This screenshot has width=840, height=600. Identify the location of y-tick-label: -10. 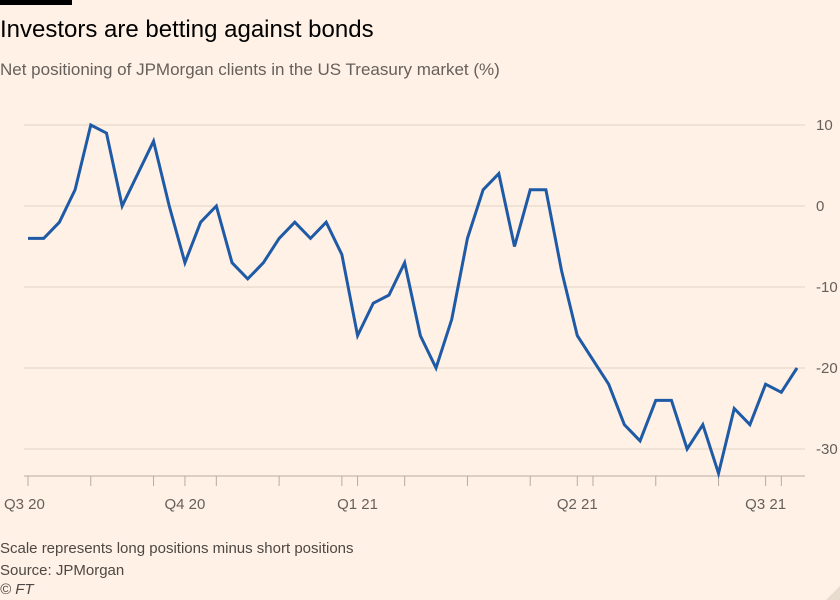
(827, 287).